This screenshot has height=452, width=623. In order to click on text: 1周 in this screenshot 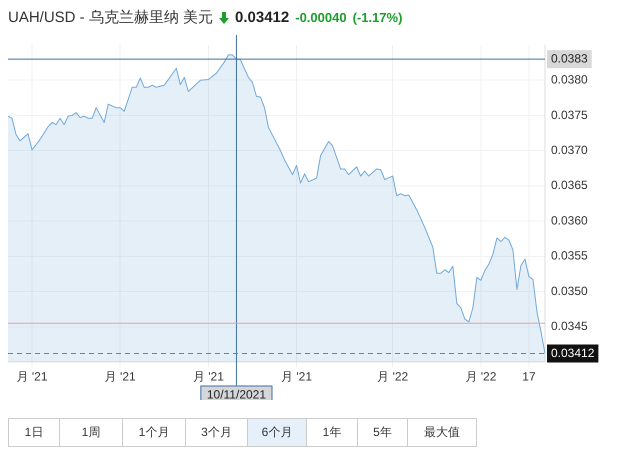, I will do `click(91, 432)`.